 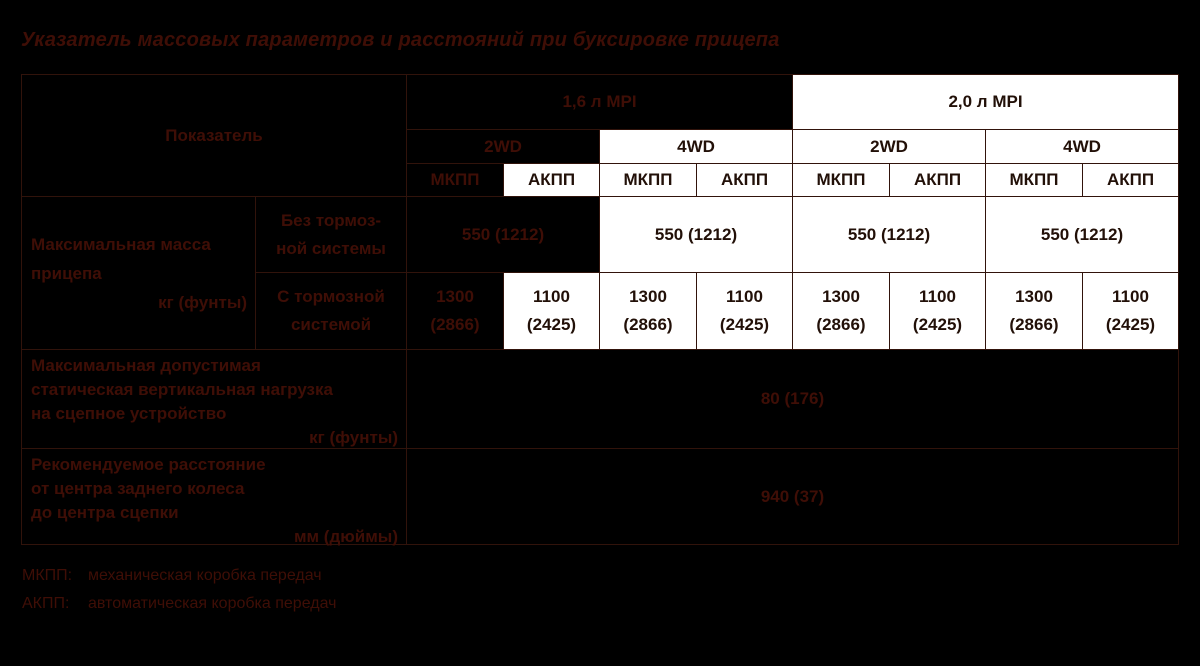 What do you see at coordinates (792, 496) in the screenshot?
I see `value-hitch-distance: 940 (37)` at bounding box center [792, 496].